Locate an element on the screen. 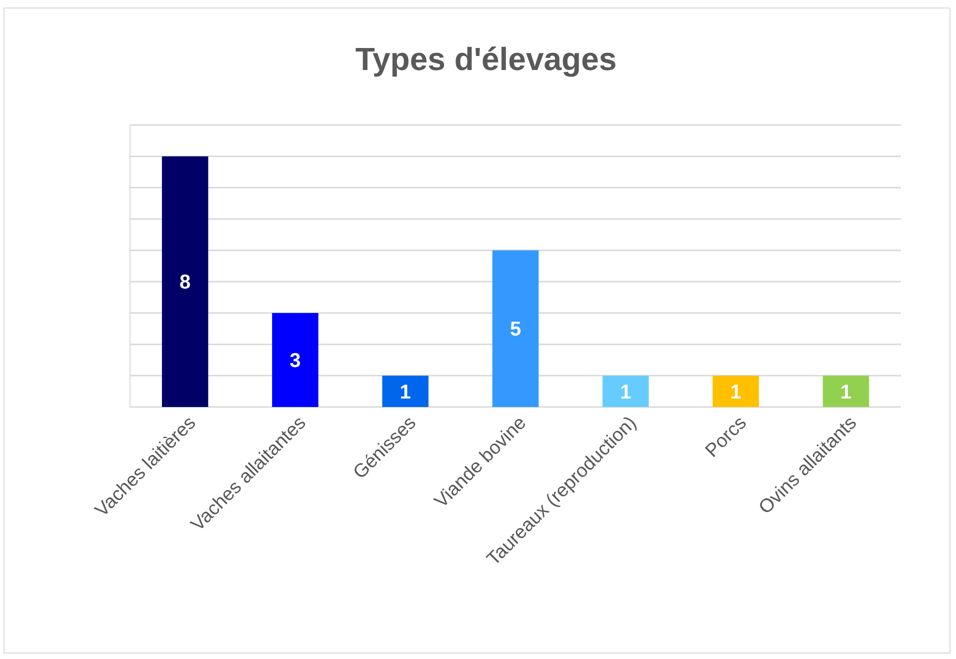  data-label: 3 is located at coordinates (295, 361).